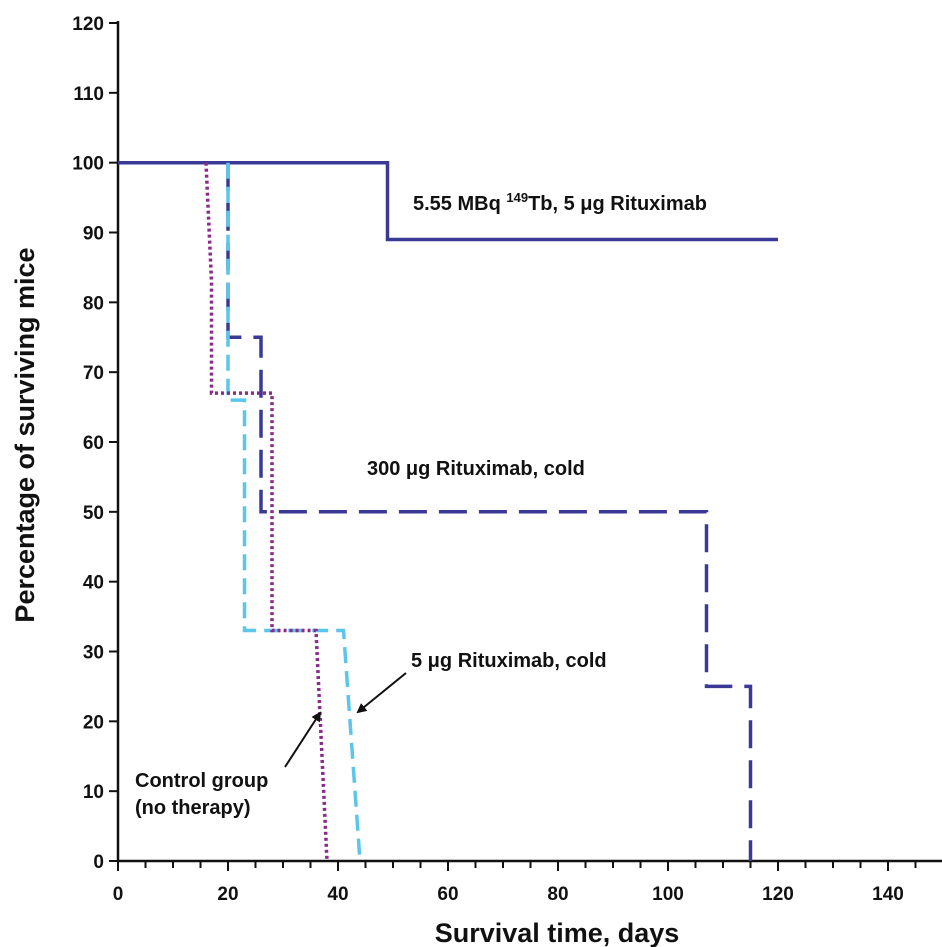 This screenshot has height=947, width=942. What do you see at coordinates (93, 234) in the screenshot?
I see `y-tick-label: 90` at bounding box center [93, 234].